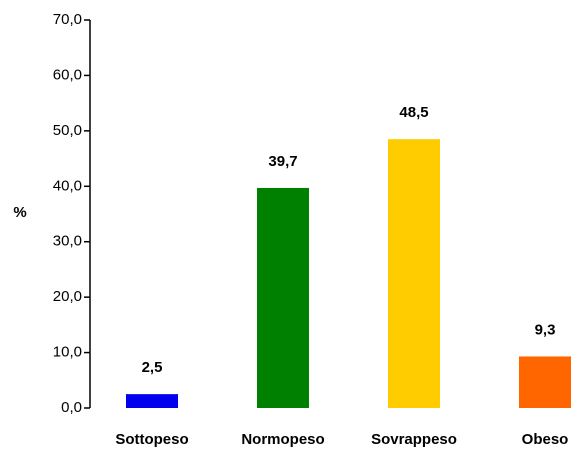 The height and width of the screenshot is (450, 579). Describe the element at coordinates (67, 352) in the screenshot. I see `y-tick-label: 10,0` at that location.